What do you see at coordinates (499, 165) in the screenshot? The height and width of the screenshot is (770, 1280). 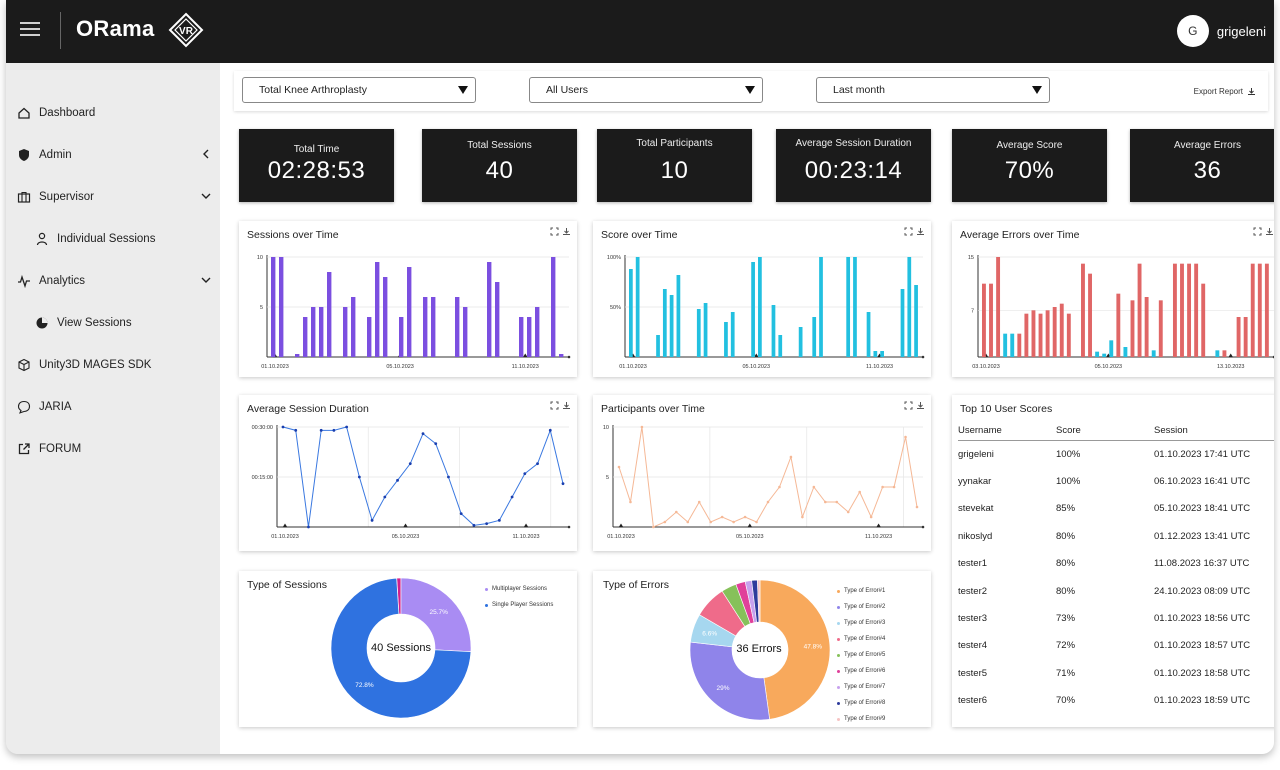 I see `stat-total-sessions: Total Sessions 40` at bounding box center [499, 165].